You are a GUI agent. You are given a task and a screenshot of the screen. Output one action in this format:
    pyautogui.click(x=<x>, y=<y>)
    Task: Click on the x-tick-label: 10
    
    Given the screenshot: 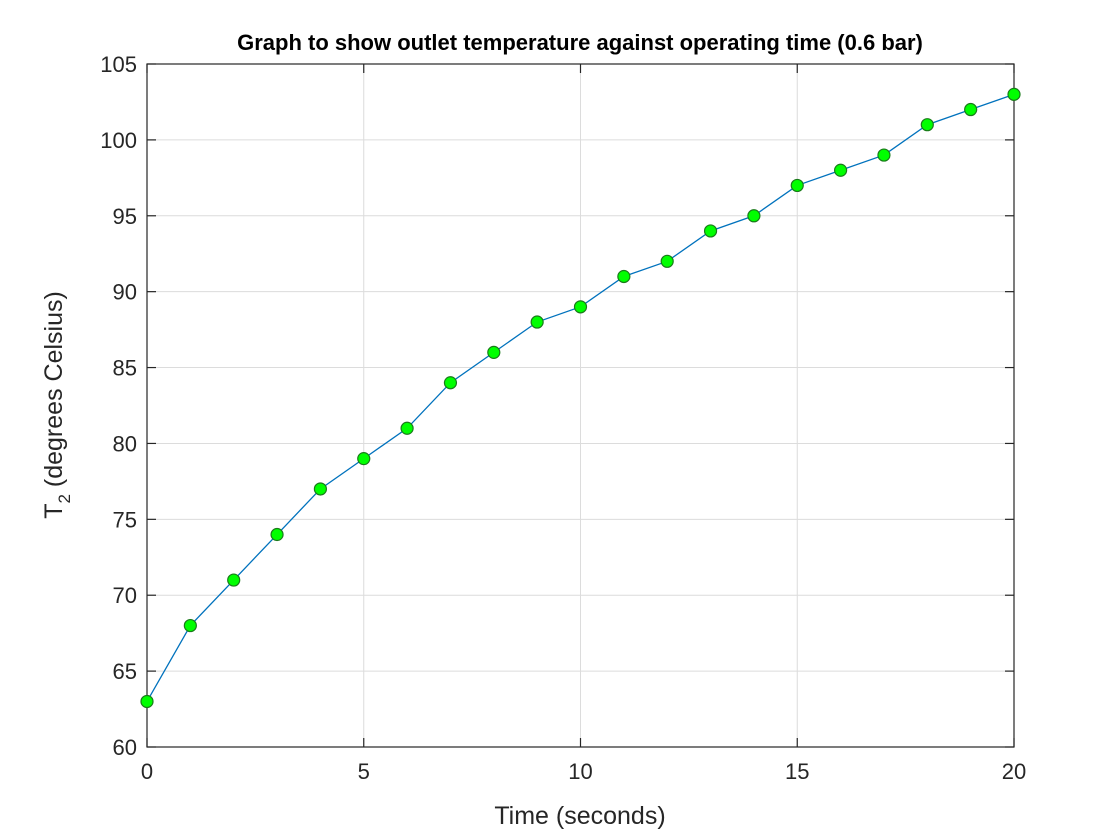 What is the action you would take?
    pyautogui.click(x=580, y=771)
    